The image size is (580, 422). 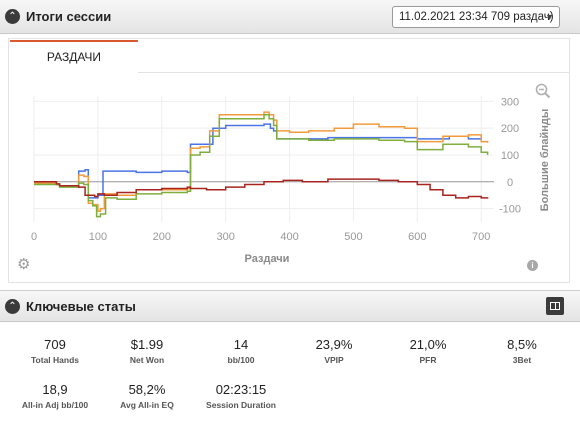 I want to click on stat-allin-adj: 18,9 All-in Adj bb/100, so click(x=55, y=396).